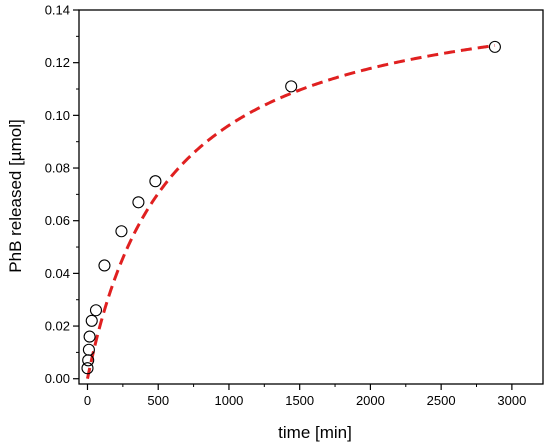 Image resolution: width=550 pixels, height=445 pixels. What do you see at coordinates (57, 115) in the screenshot?
I see `y-tick-label: 0.10` at bounding box center [57, 115].